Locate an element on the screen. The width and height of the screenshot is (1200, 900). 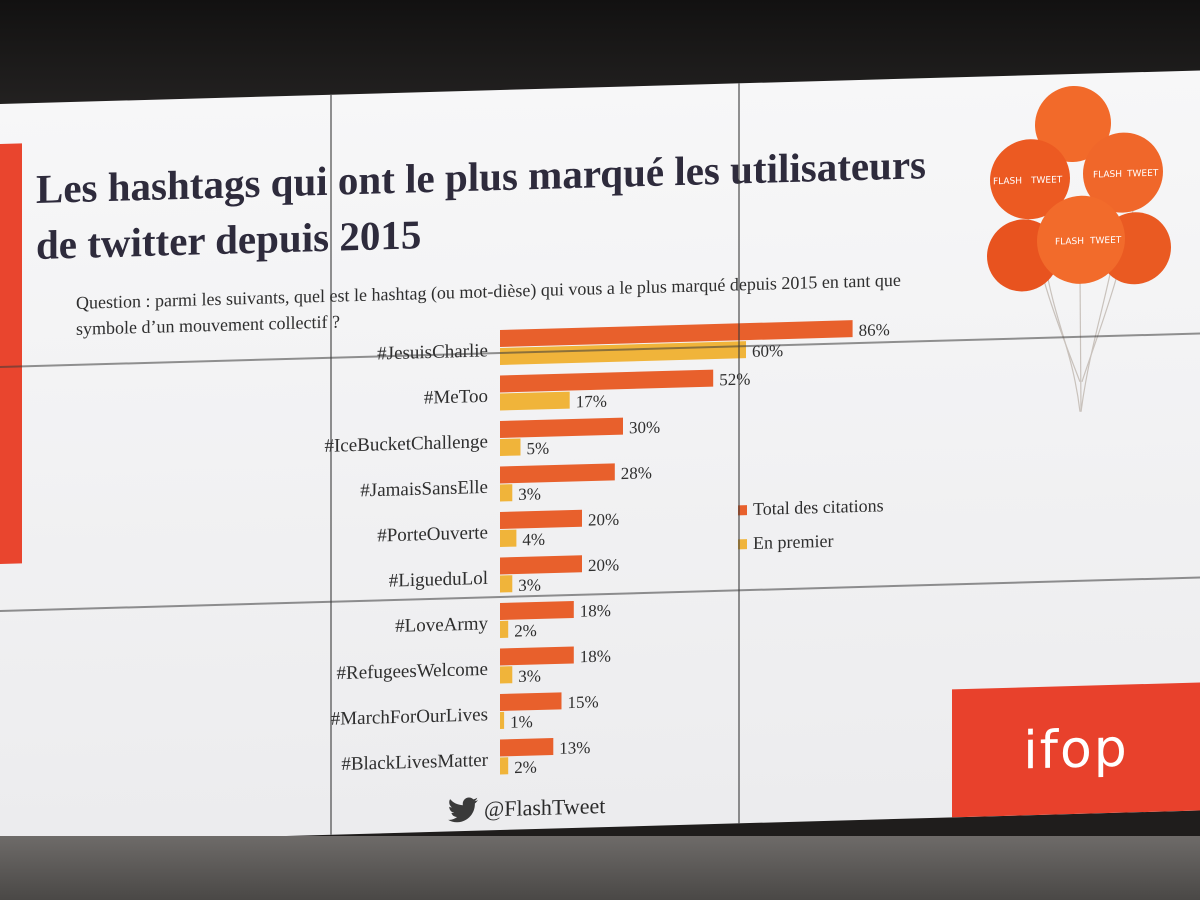
ifop-logo-text: ifop is located at coordinates (1076, 750).